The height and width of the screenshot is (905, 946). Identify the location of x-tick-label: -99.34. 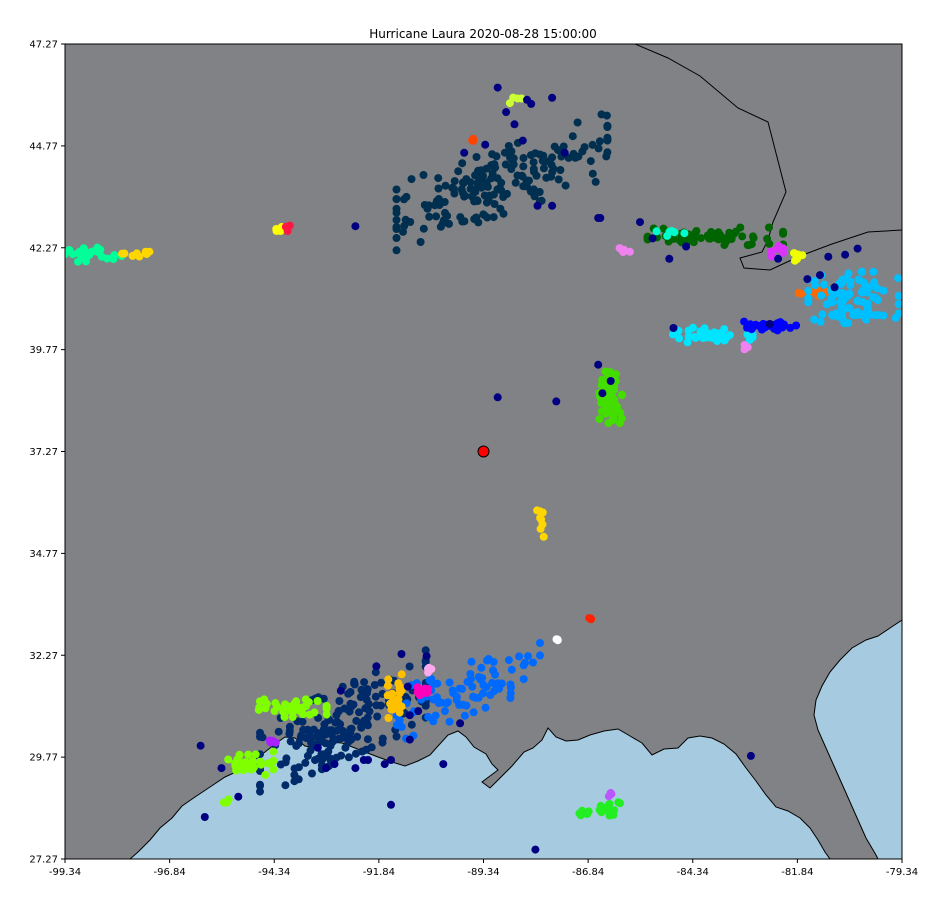
(65, 872).